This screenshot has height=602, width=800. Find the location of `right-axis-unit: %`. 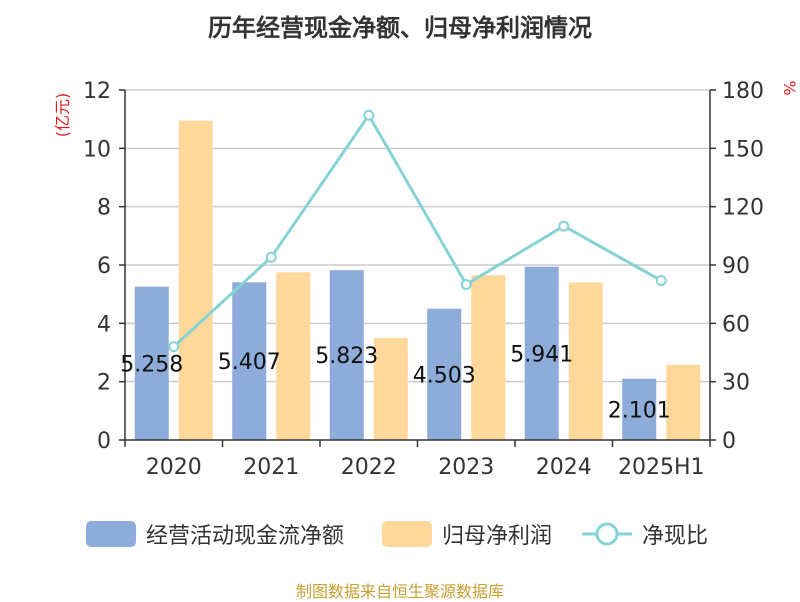

right-axis-unit: % is located at coordinates (789, 87).